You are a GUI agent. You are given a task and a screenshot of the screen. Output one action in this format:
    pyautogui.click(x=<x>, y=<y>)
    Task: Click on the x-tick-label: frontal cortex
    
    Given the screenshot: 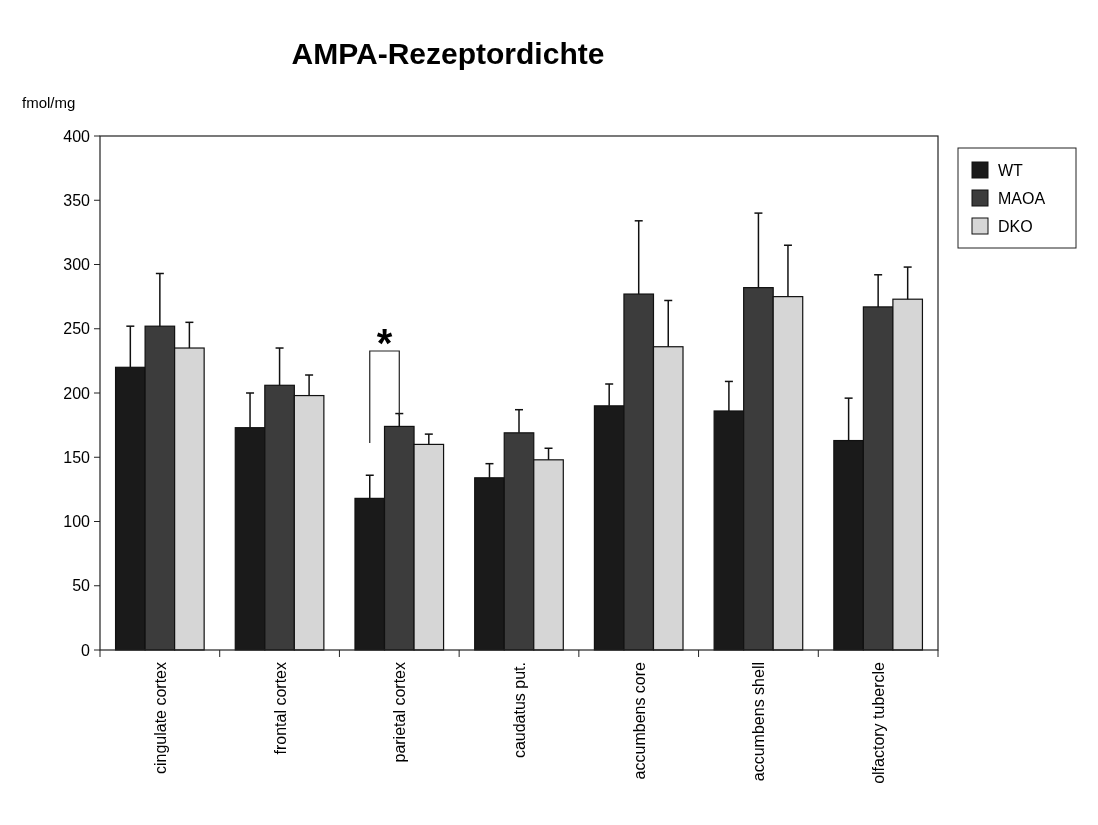 What is the action you would take?
    pyautogui.click(x=280, y=708)
    